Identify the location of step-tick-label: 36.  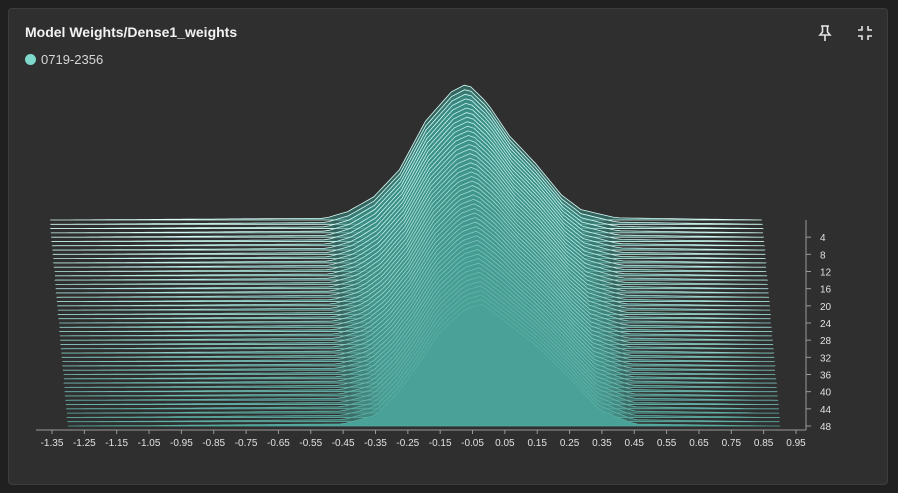
(826, 376).